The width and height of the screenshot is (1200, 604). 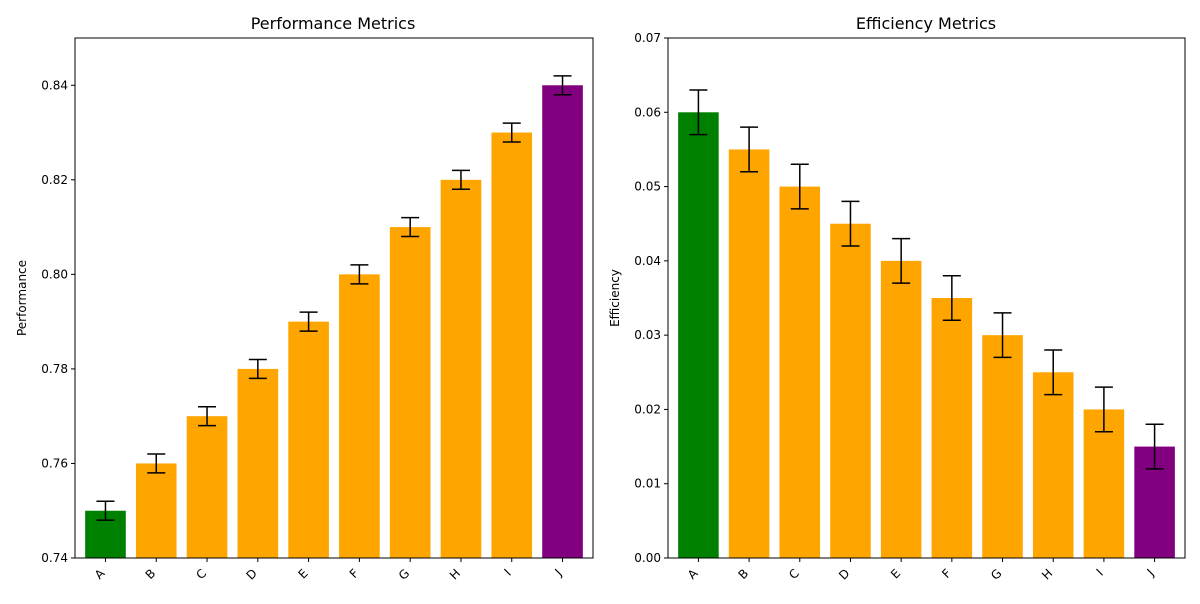 What do you see at coordinates (54, 85) in the screenshot?
I see `y-tick-label: 0.84` at bounding box center [54, 85].